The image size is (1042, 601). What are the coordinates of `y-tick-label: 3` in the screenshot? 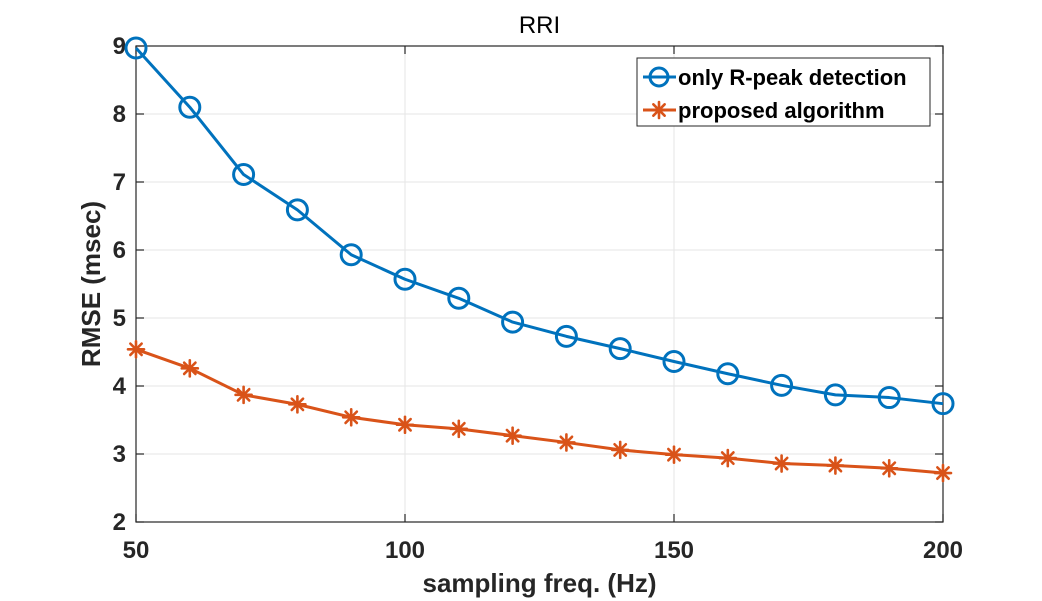 It's located at (119, 454).